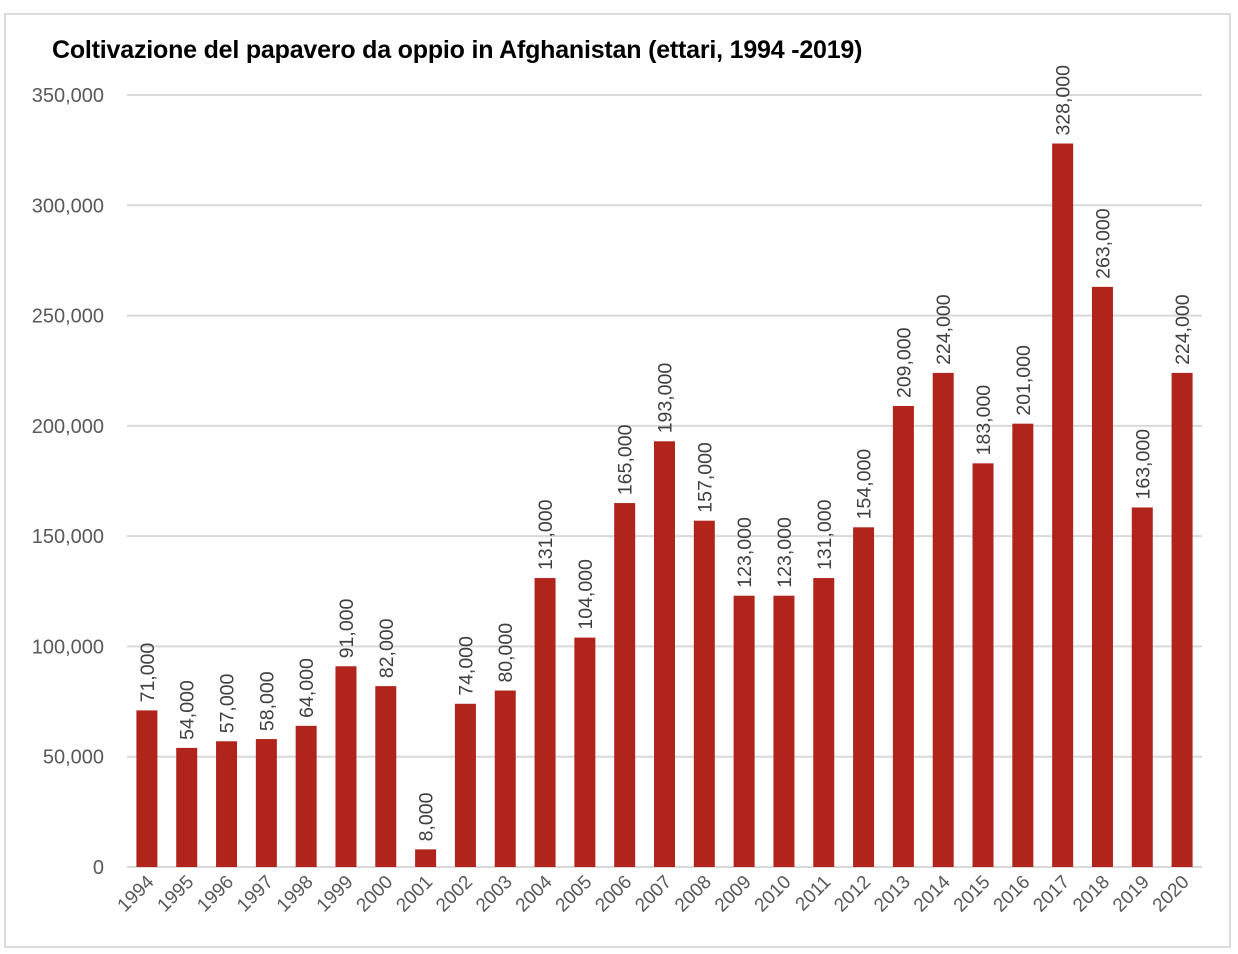 Image resolution: width=1238 pixels, height=954 pixels. Describe the element at coordinates (666, 398) in the screenshot. I see `data-label: 193,000` at that location.